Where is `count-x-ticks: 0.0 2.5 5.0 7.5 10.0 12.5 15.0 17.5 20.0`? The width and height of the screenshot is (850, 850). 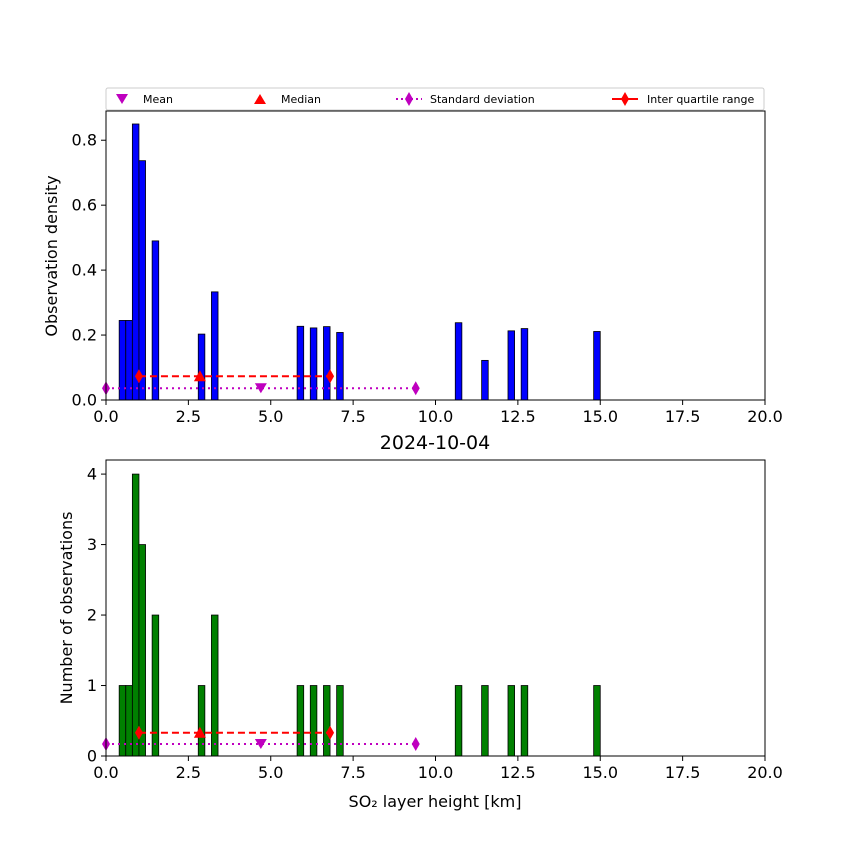
count-x-ticks: 0.0 2.5 5.0 7.5 10.0 12.5 15.0 17.5 20.0 is located at coordinates (438, 769).